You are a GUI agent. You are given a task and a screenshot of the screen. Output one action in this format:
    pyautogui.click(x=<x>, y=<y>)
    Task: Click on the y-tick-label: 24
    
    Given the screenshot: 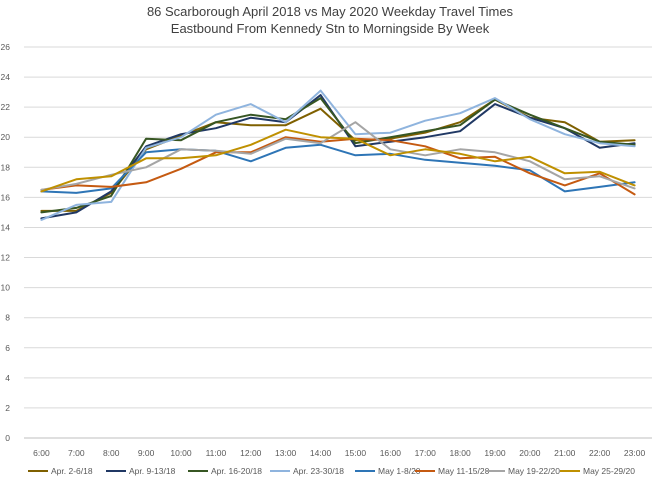 What is the action you would take?
    pyautogui.click(x=6, y=77)
    